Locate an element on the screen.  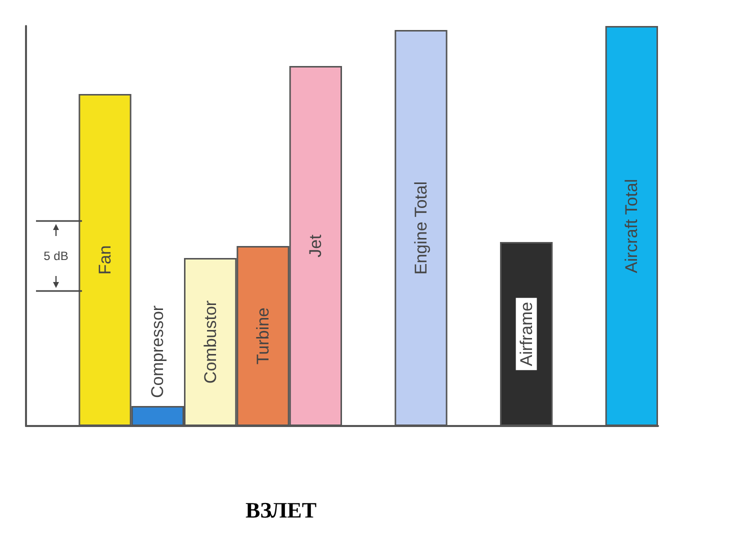
text: ВЗЛЕТ is located at coordinates (281, 510).